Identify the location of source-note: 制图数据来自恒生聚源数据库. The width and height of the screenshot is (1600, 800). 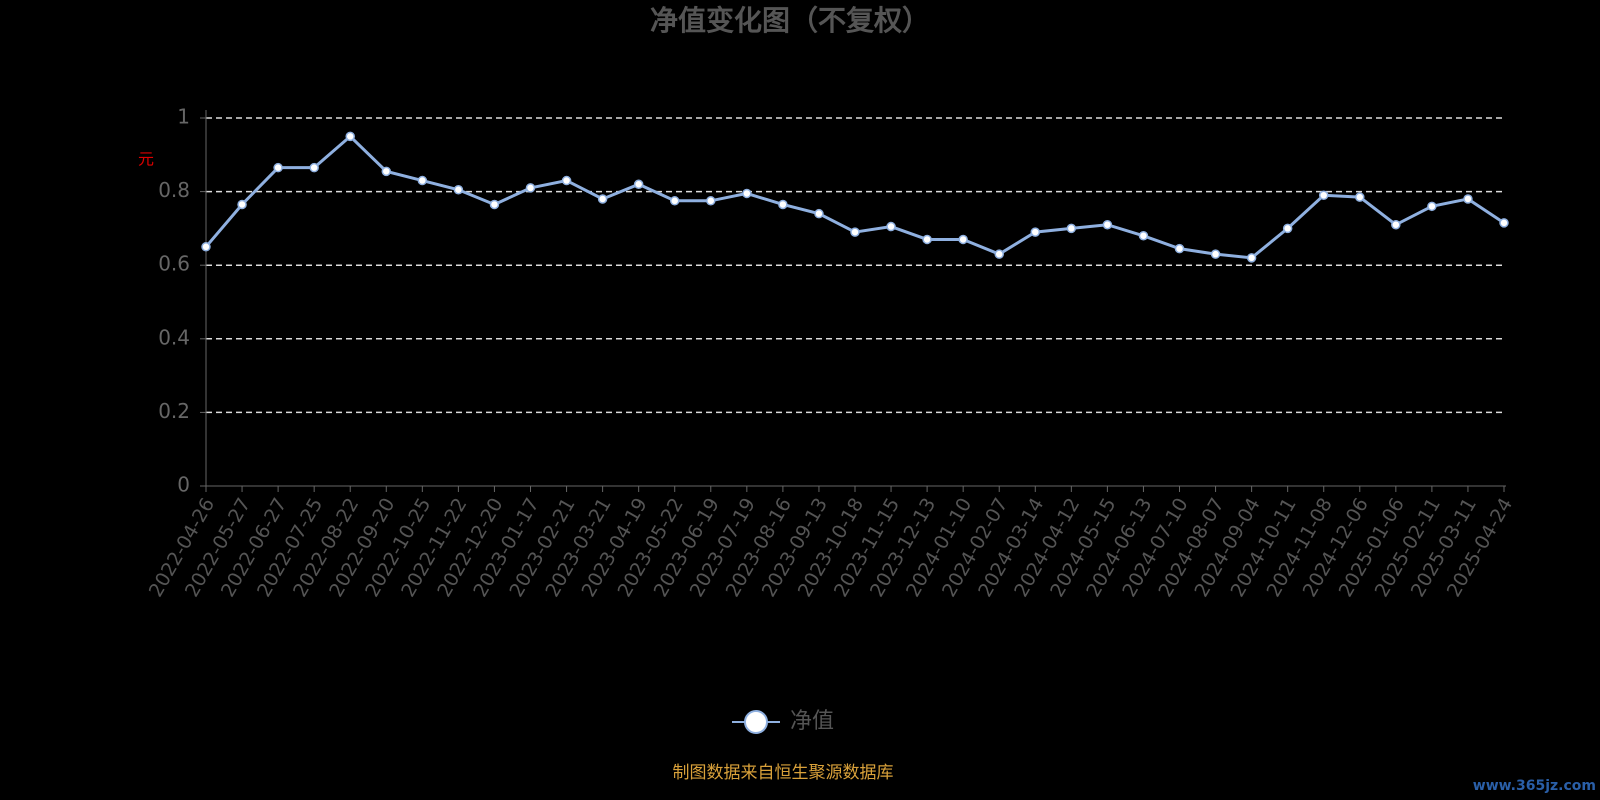
(783, 773).